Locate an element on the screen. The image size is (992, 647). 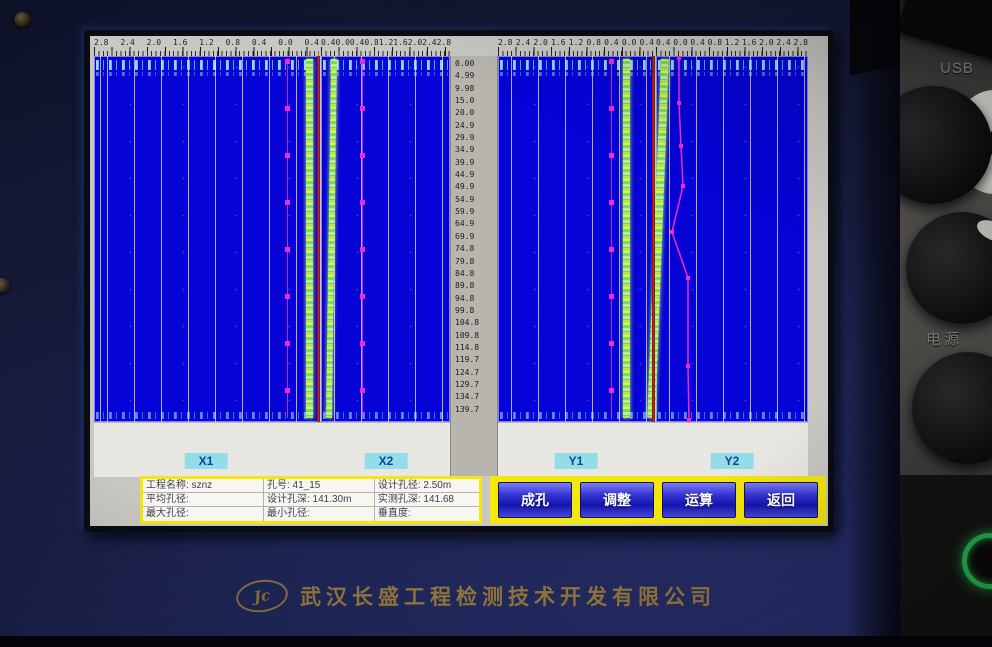
company-logo: Jc is located at coordinates (262, 596).